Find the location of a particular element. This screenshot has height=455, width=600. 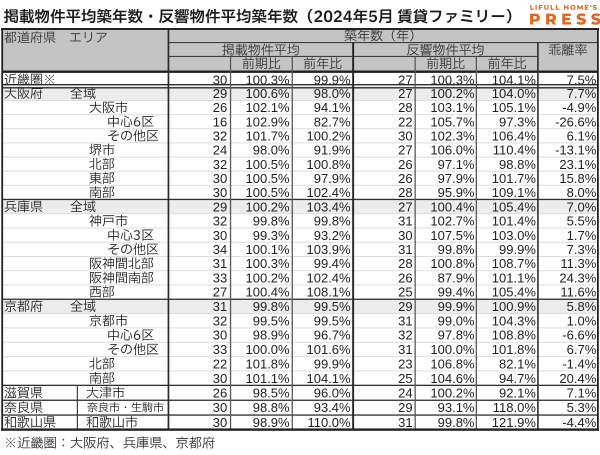

svg-text: 25 is located at coordinates (405, 378).